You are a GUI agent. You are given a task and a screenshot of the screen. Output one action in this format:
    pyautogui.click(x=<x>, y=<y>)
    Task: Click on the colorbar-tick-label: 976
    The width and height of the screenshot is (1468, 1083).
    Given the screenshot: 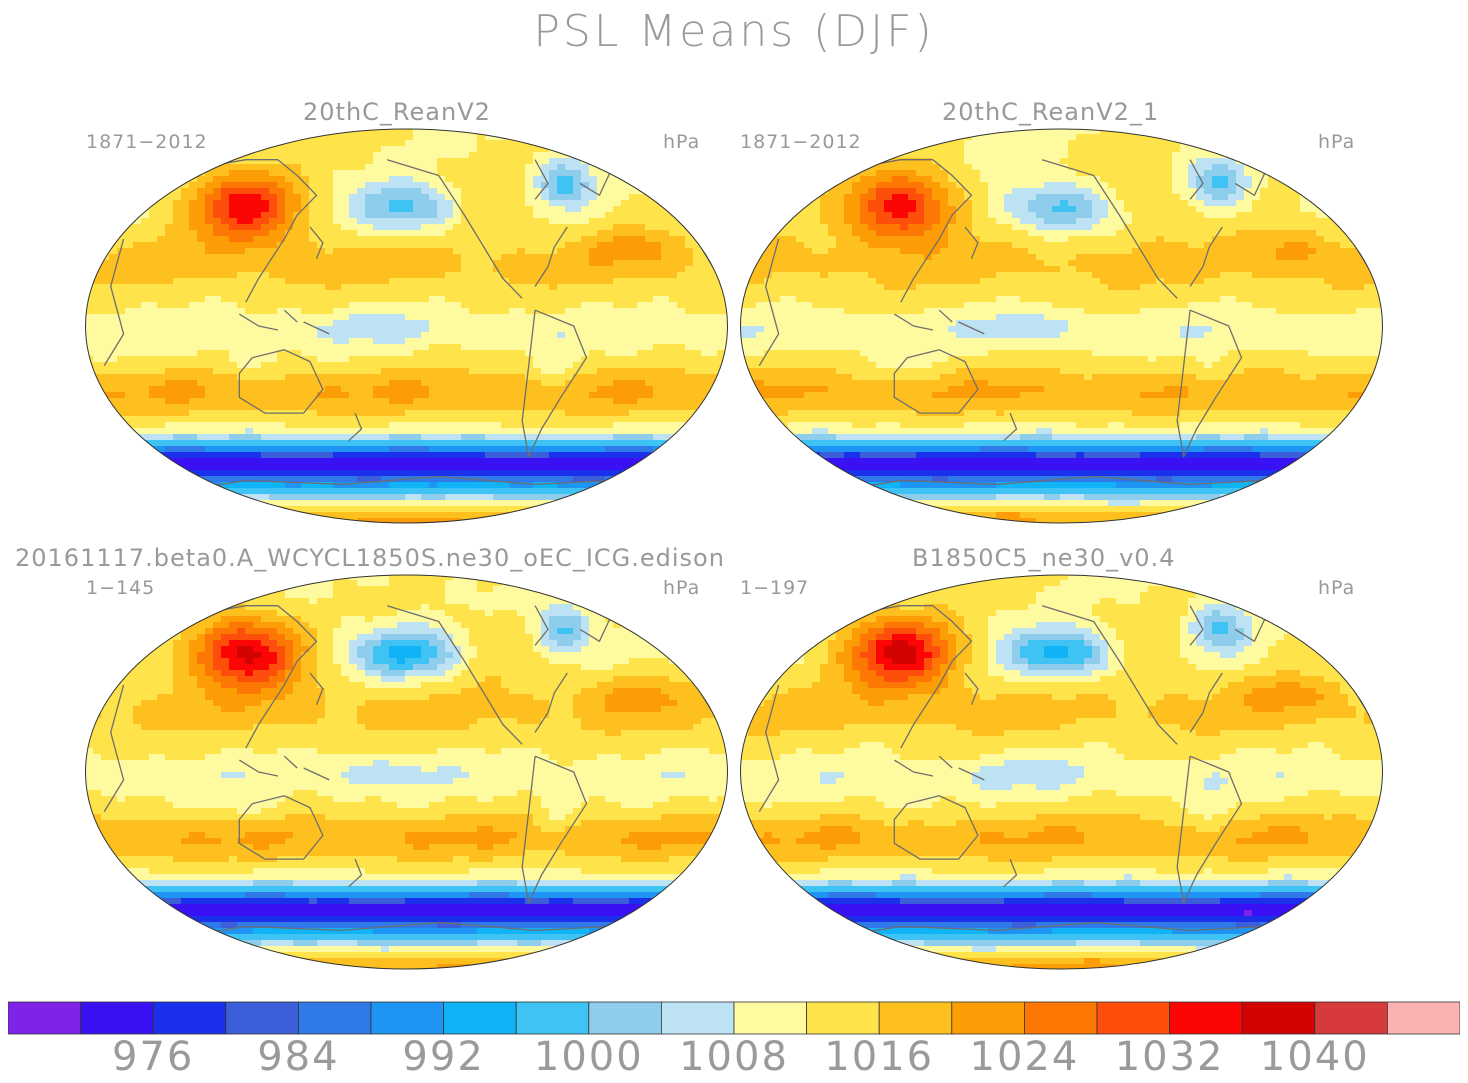 What is the action you would take?
    pyautogui.click(x=153, y=1057)
    